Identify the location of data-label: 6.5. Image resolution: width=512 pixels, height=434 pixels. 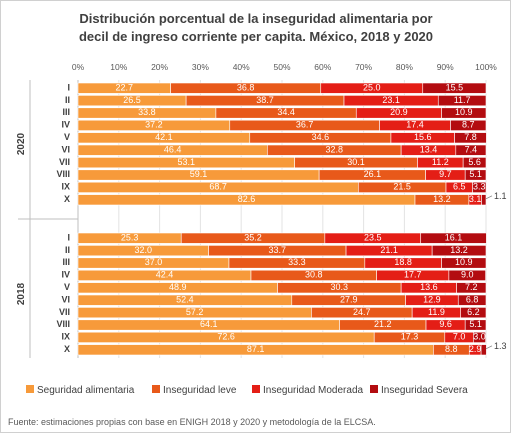
(459, 187).